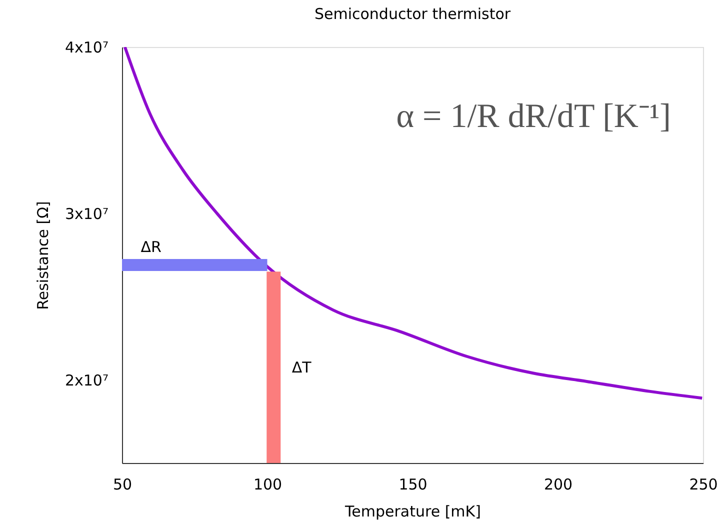  I want to click on series-label: ΔT, so click(302, 367).